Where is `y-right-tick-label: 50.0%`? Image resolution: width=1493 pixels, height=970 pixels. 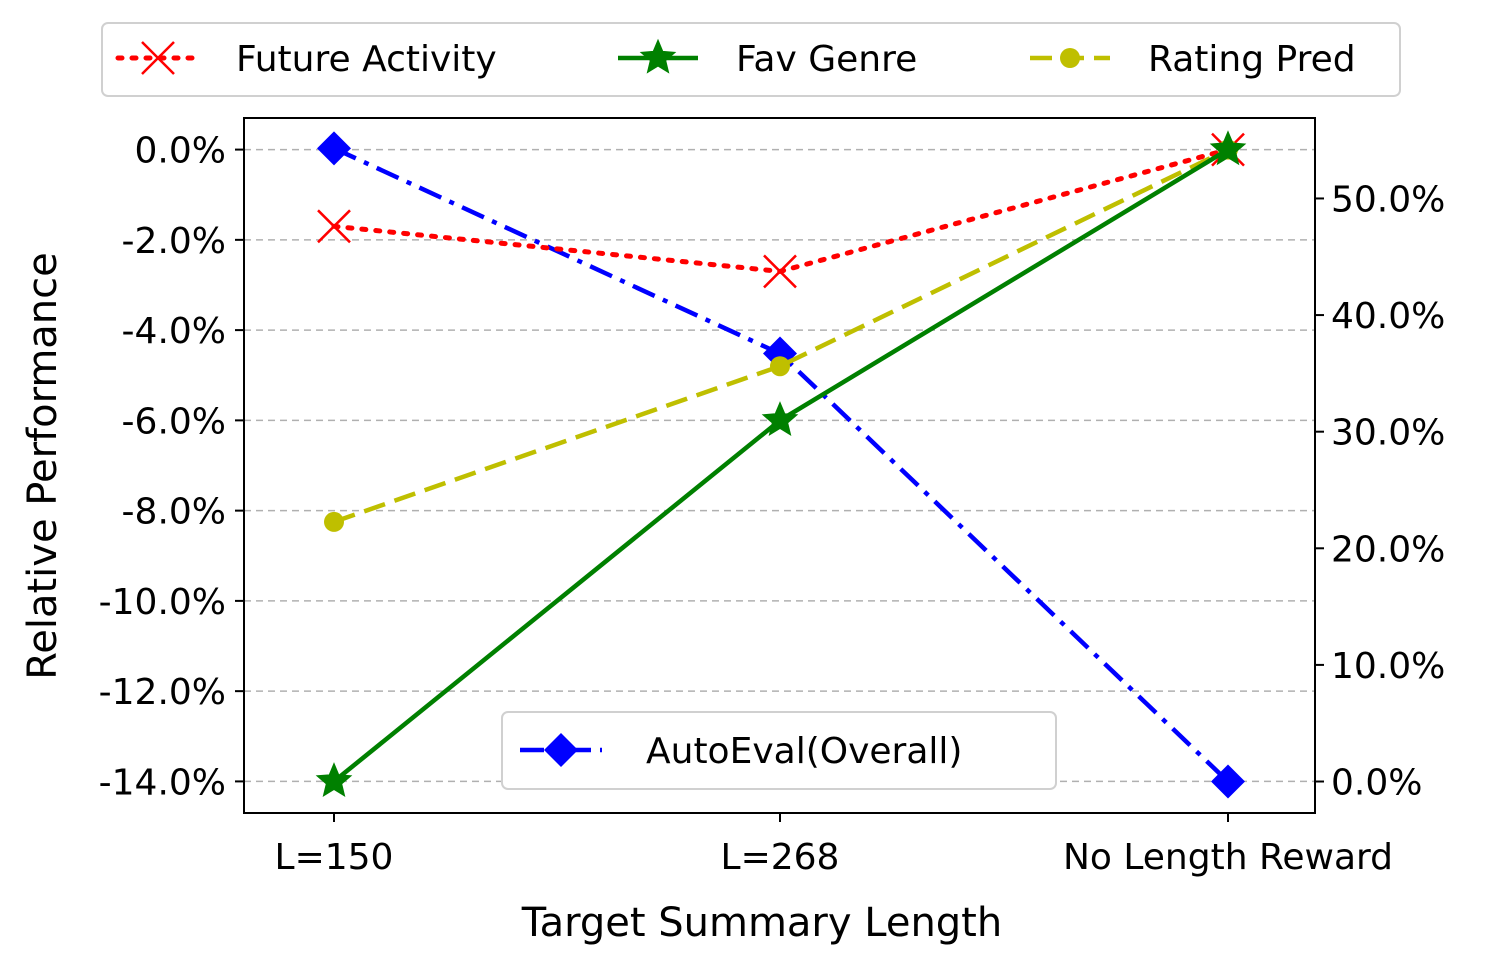 y-right-tick-label: 50.0% is located at coordinates (1388, 199).